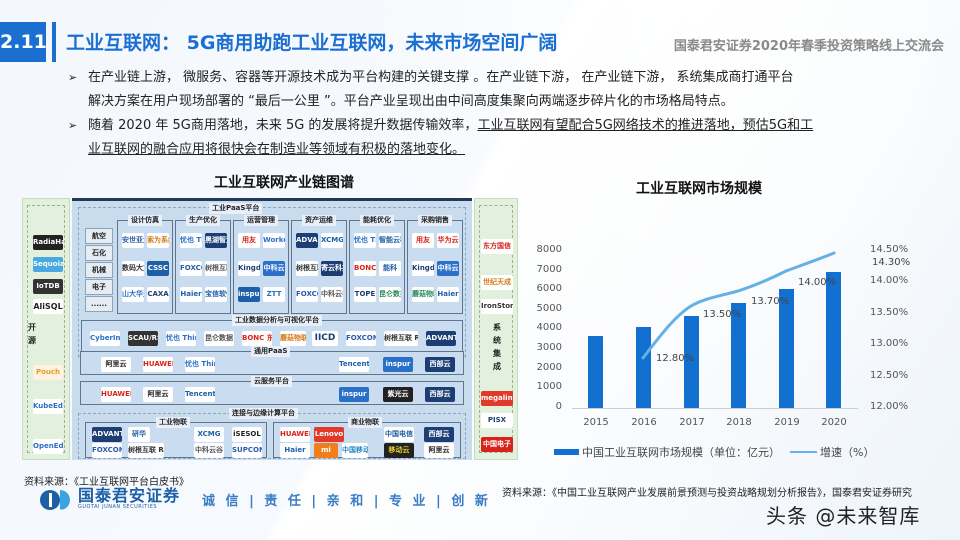 This screenshot has height=540, width=960. I want to click on y-tick-left: 4000, so click(549, 327).